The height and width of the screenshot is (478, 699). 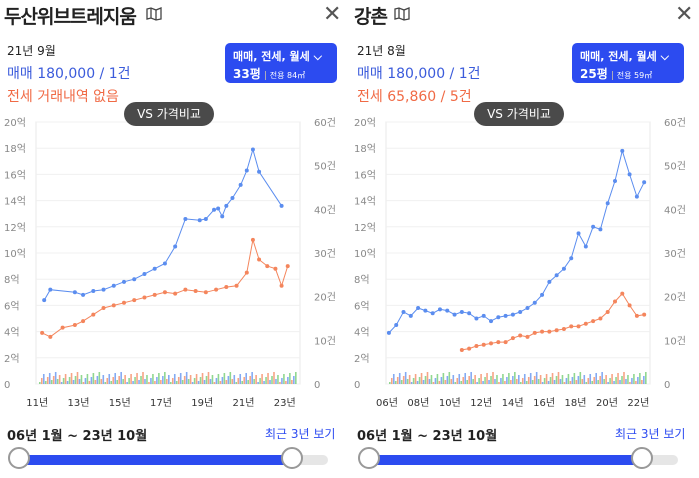 I want to click on period-label: 06년 1월 ~ 23년 10월, so click(x=427, y=436).